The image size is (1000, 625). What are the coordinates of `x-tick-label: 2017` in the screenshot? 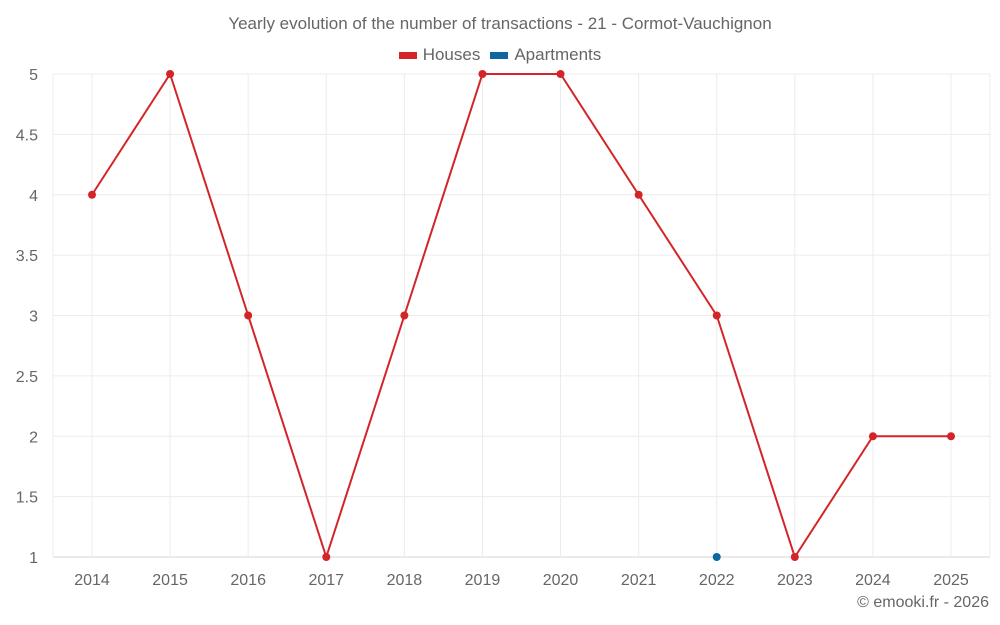 It's located at (326, 580).